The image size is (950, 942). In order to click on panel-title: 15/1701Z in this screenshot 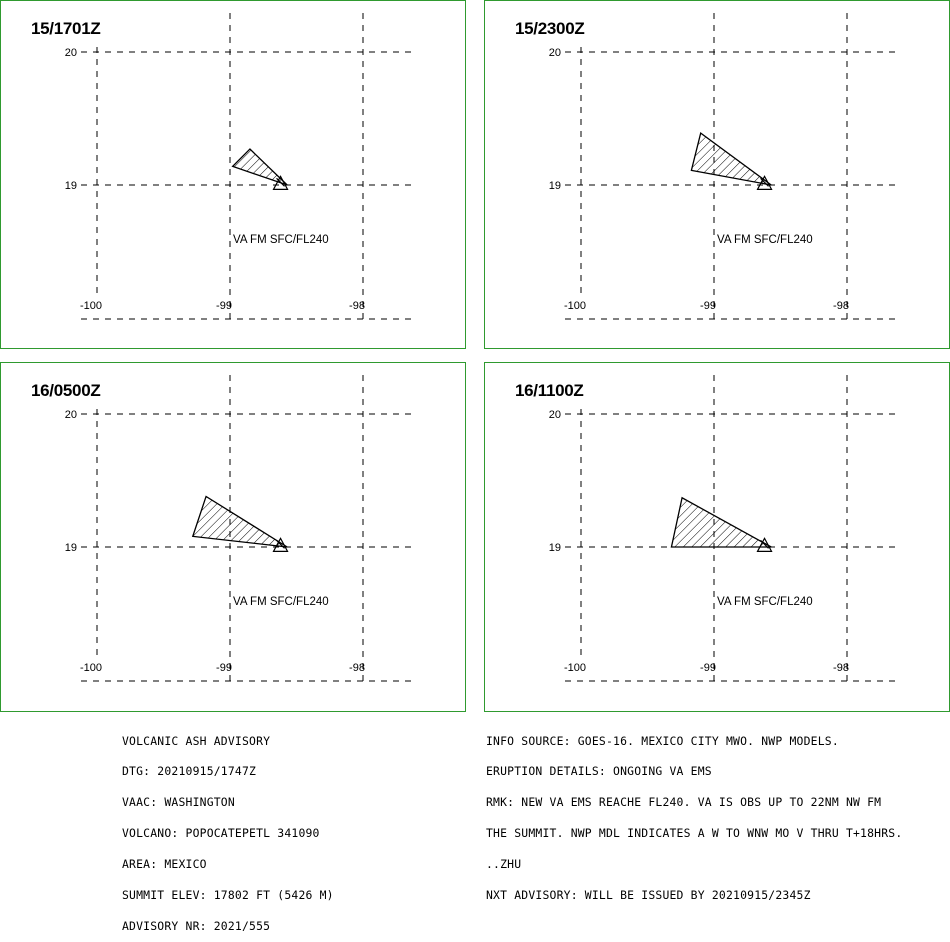, I will do `click(66, 28)`.